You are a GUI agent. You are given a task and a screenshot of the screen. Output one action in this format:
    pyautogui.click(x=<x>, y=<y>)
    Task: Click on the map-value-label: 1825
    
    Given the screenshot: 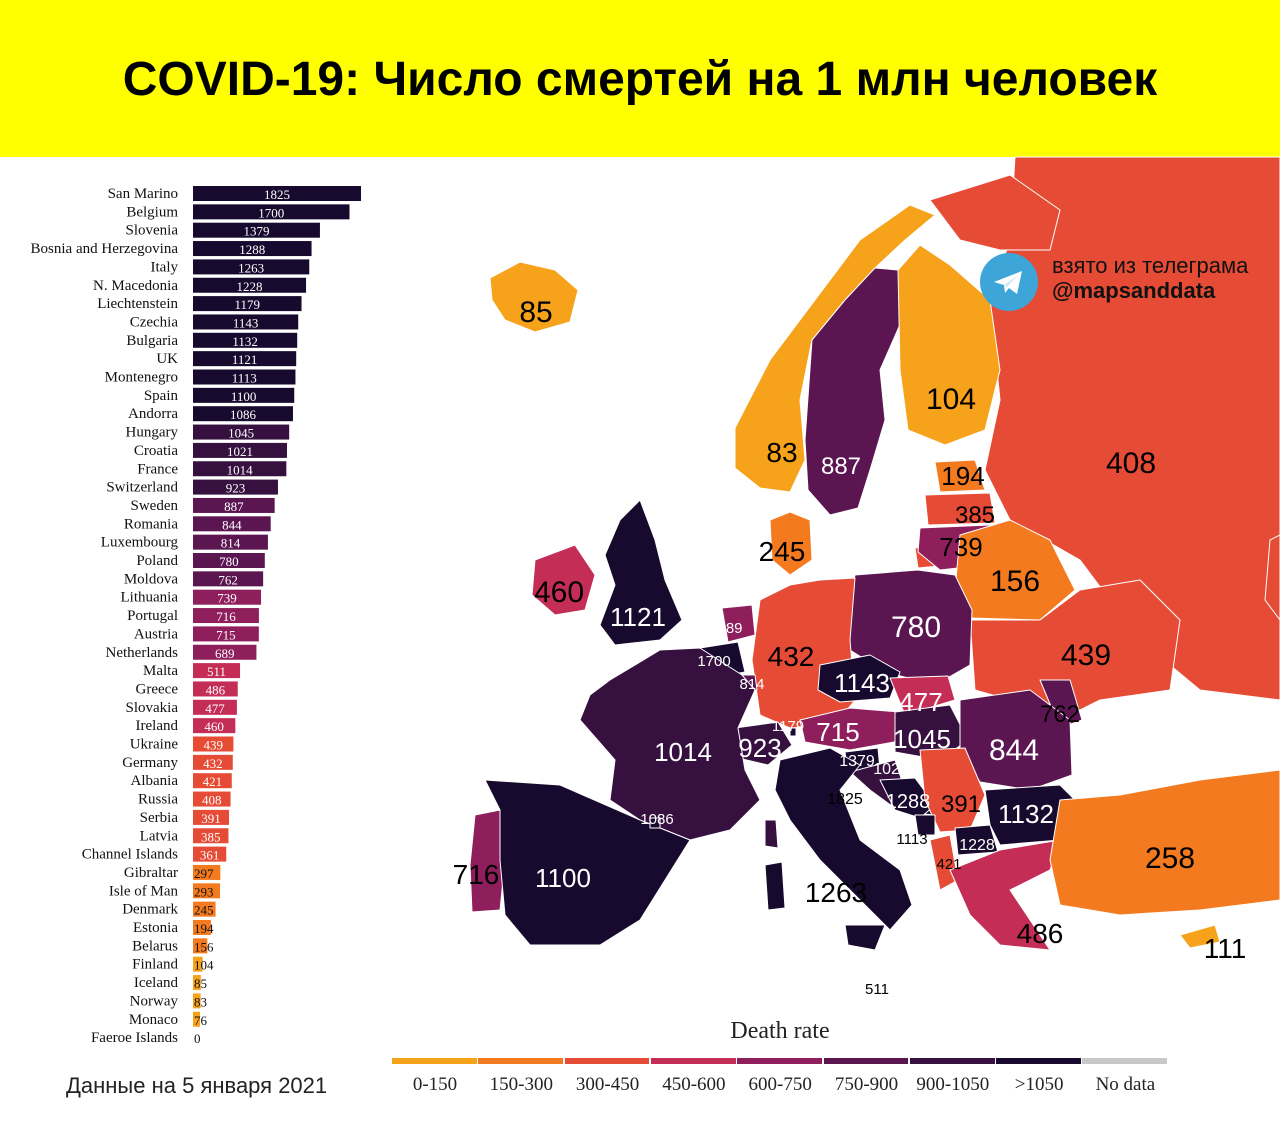 What is the action you would take?
    pyautogui.click(x=845, y=799)
    